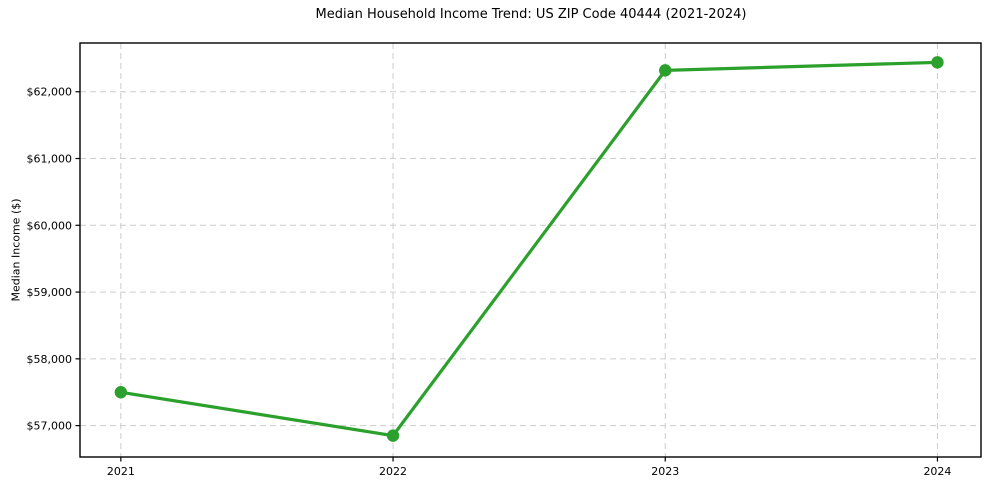 Image resolution: width=989 pixels, height=490 pixels. I want to click on x-tick-label: 2024, so click(937, 471).